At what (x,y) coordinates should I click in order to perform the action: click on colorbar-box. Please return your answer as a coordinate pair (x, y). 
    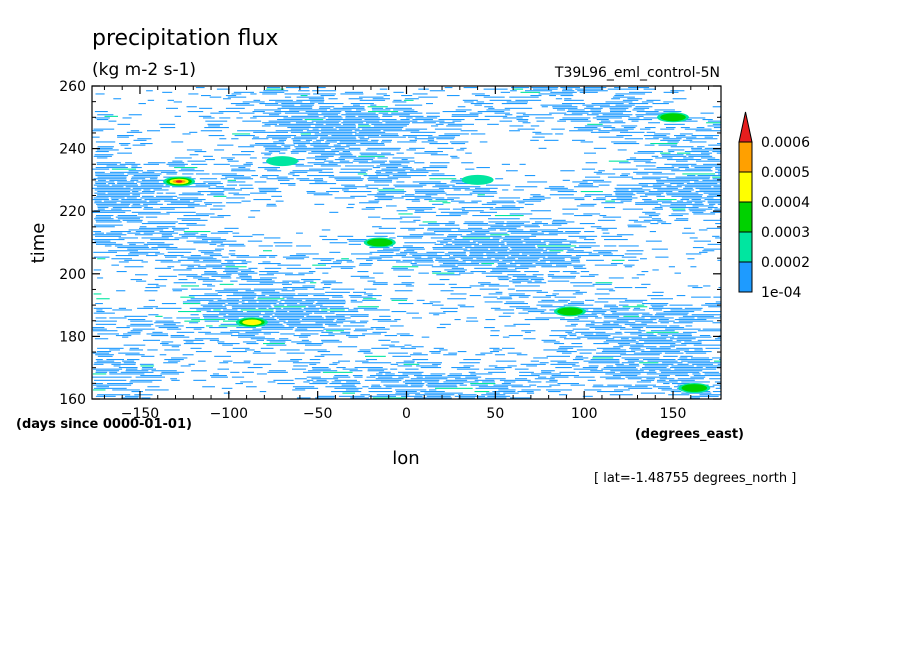
    Looking at the image, I should click on (745, 217).